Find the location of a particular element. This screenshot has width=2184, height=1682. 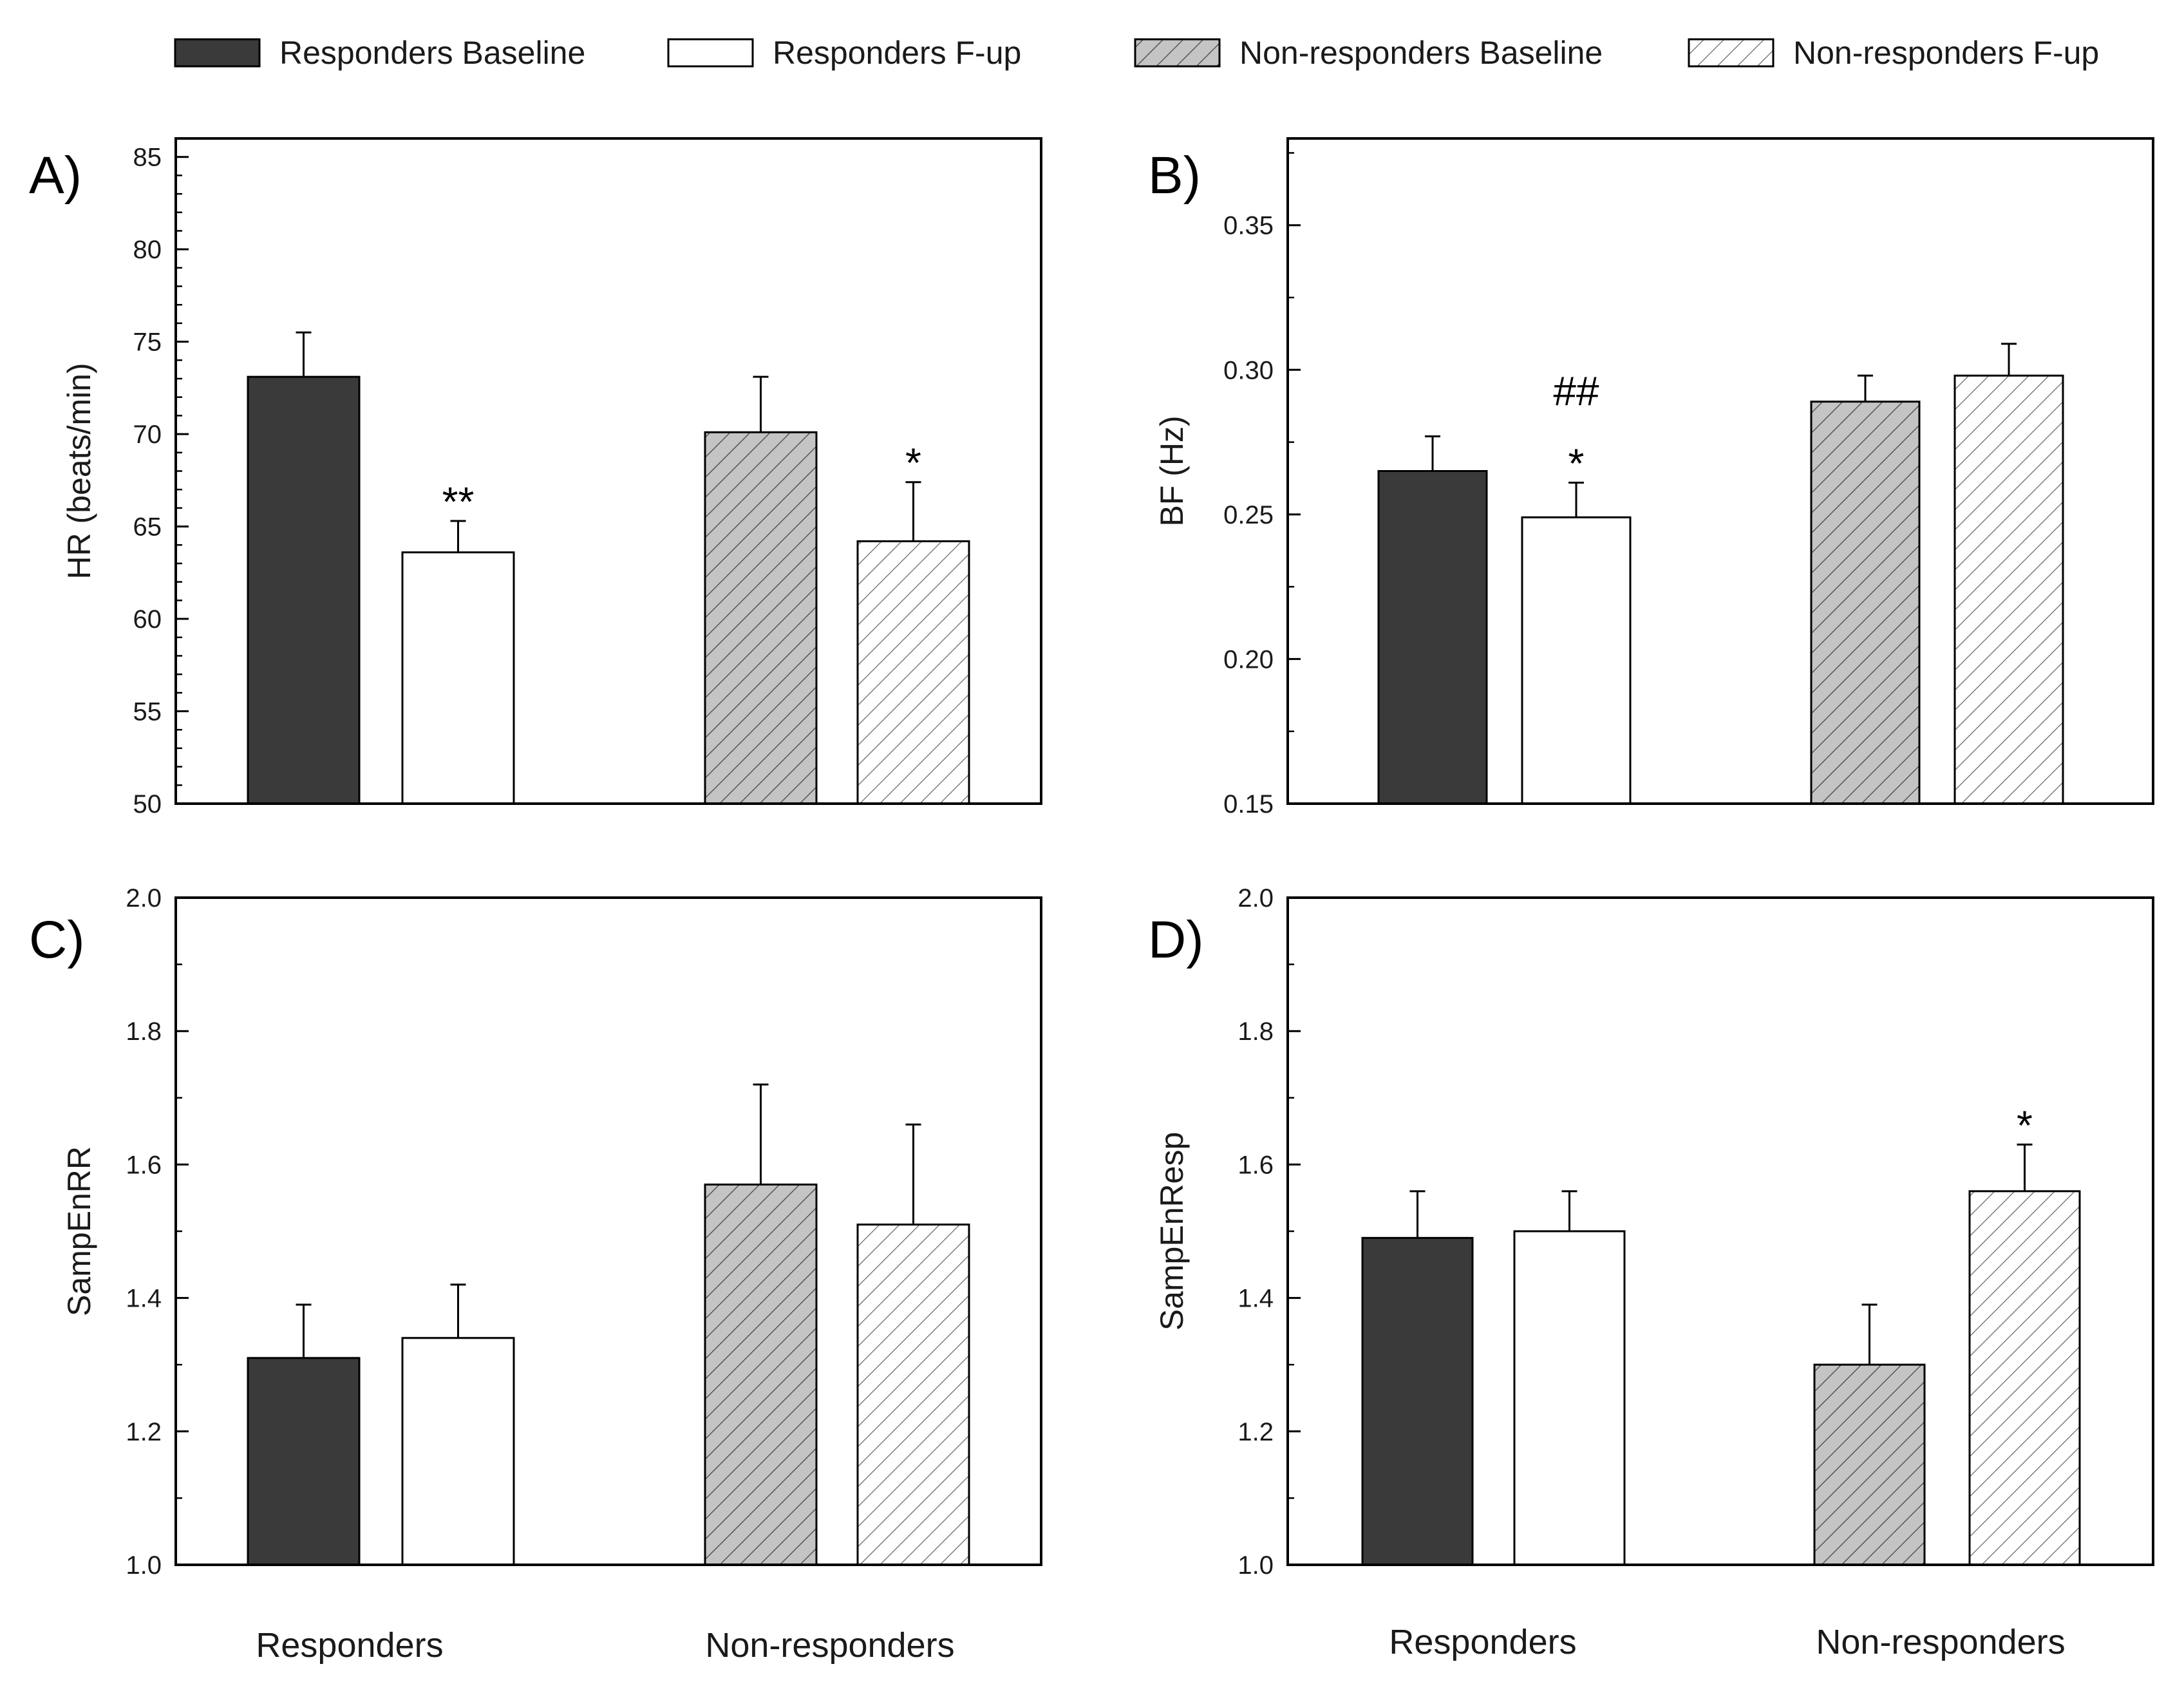

legend-item-responders-baseline: Responders Baseline is located at coordinates (379, 53).